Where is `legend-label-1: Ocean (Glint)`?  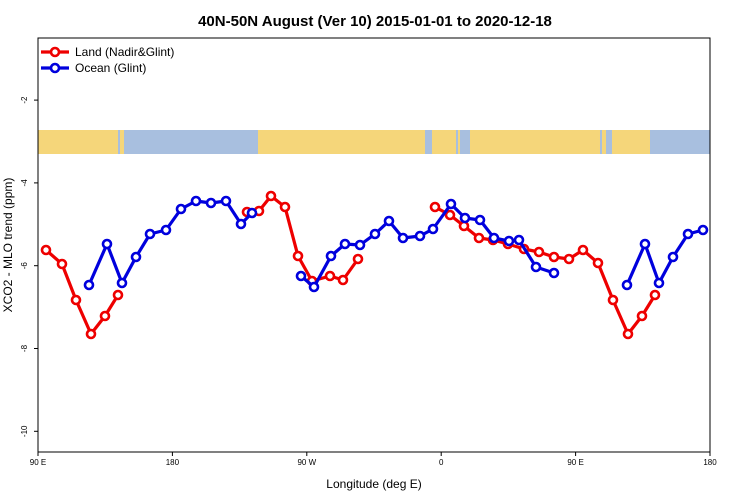 legend-label-1: Ocean (Glint) is located at coordinates (110, 68).